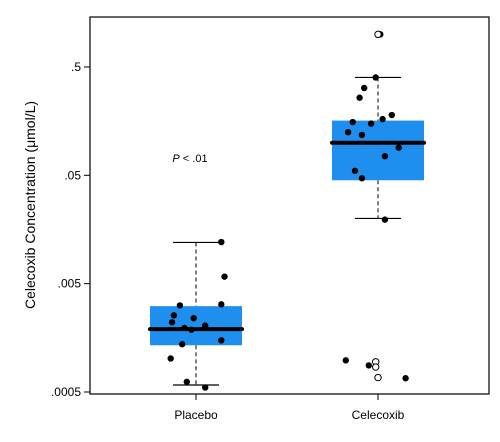  Describe the element at coordinates (189, 159) in the screenshot. I see `p-value-annotation: P < .01` at that location.